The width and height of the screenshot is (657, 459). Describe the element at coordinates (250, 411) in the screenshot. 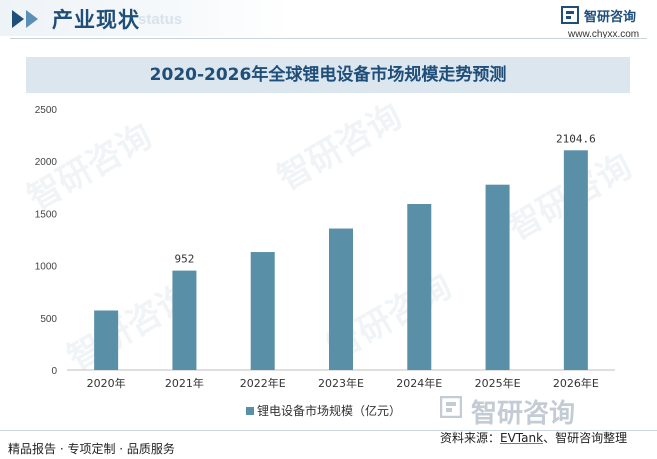

I see `legend-swatch` at that location.